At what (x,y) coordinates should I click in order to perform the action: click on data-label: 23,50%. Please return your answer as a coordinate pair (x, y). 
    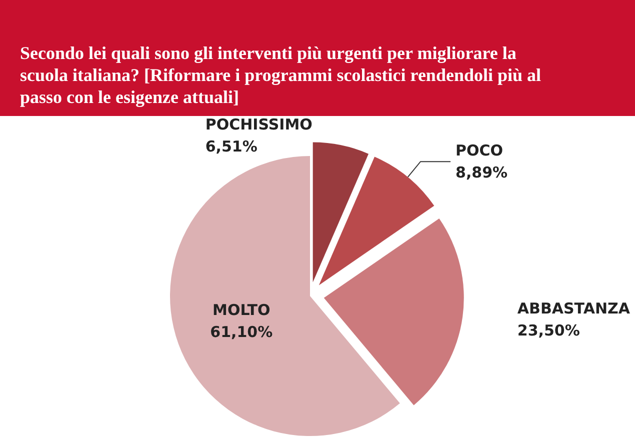
    Looking at the image, I should click on (548, 330).